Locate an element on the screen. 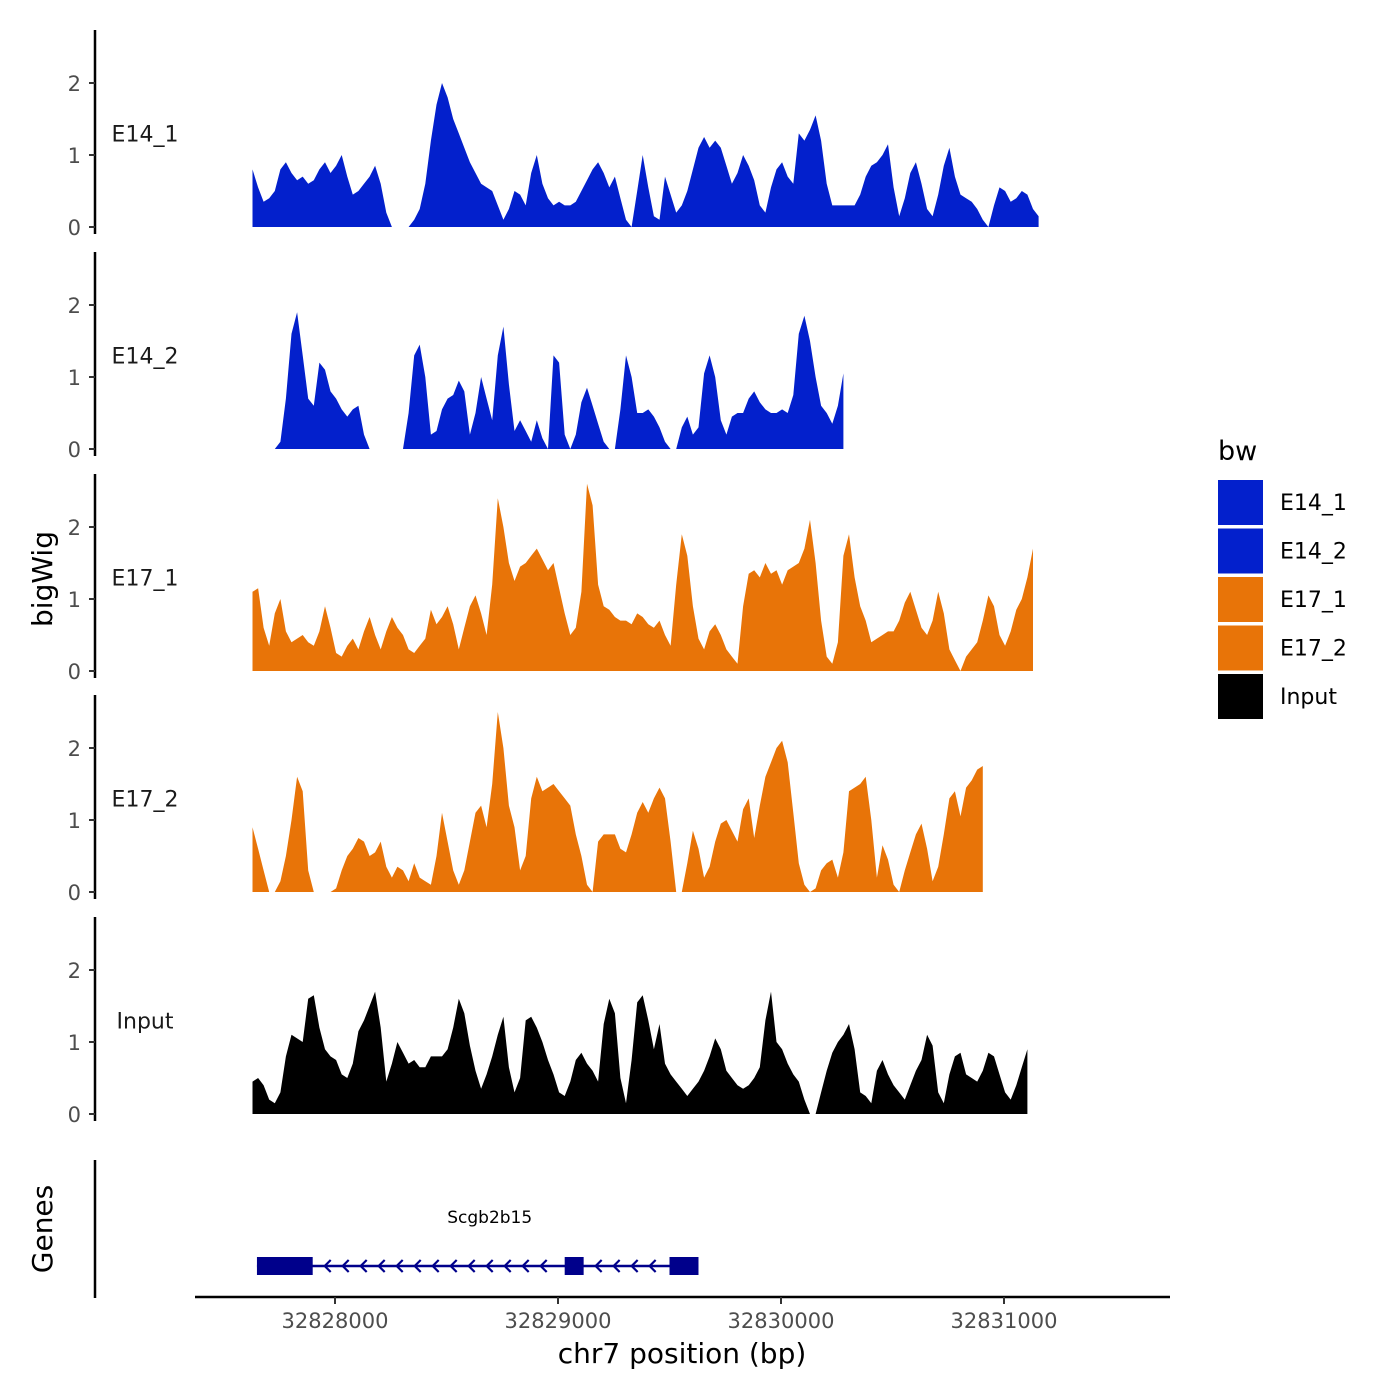 The image size is (1400, 1400). x-tick-label: 32829000 is located at coordinates (558, 1321).